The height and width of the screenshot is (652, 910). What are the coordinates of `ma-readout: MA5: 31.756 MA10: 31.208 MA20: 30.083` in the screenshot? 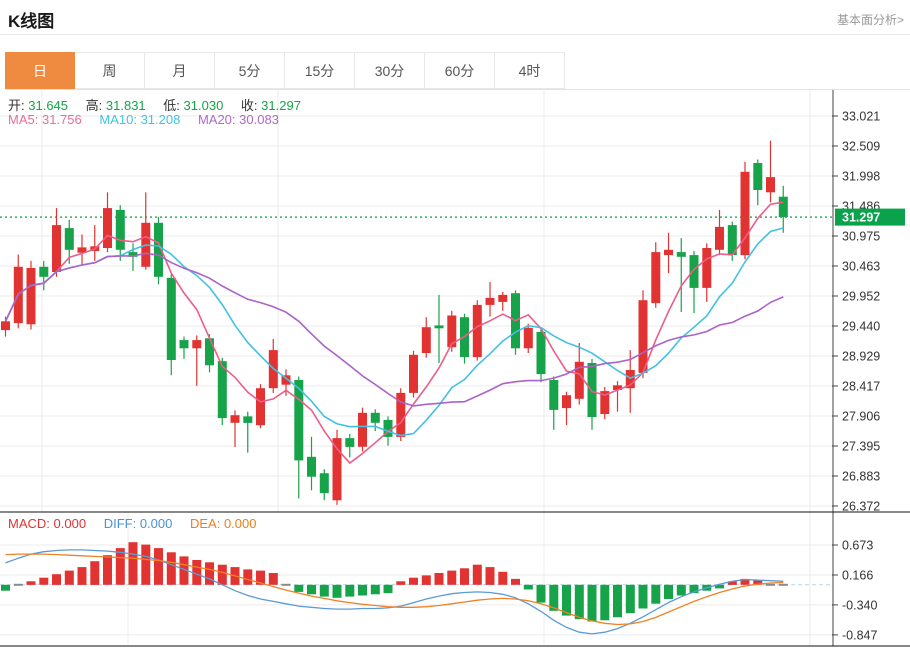 It's located at (143, 119).